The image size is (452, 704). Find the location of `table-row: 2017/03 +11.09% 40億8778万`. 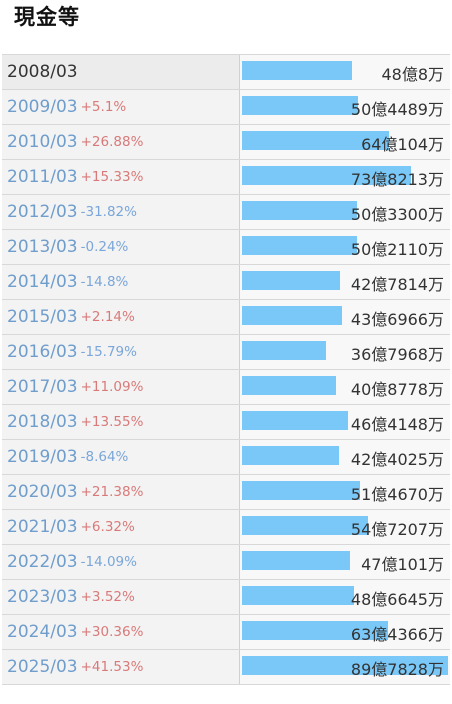

table-row: 2017/03 +11.09% 40億8778万 is located at coordinates (226, 387).